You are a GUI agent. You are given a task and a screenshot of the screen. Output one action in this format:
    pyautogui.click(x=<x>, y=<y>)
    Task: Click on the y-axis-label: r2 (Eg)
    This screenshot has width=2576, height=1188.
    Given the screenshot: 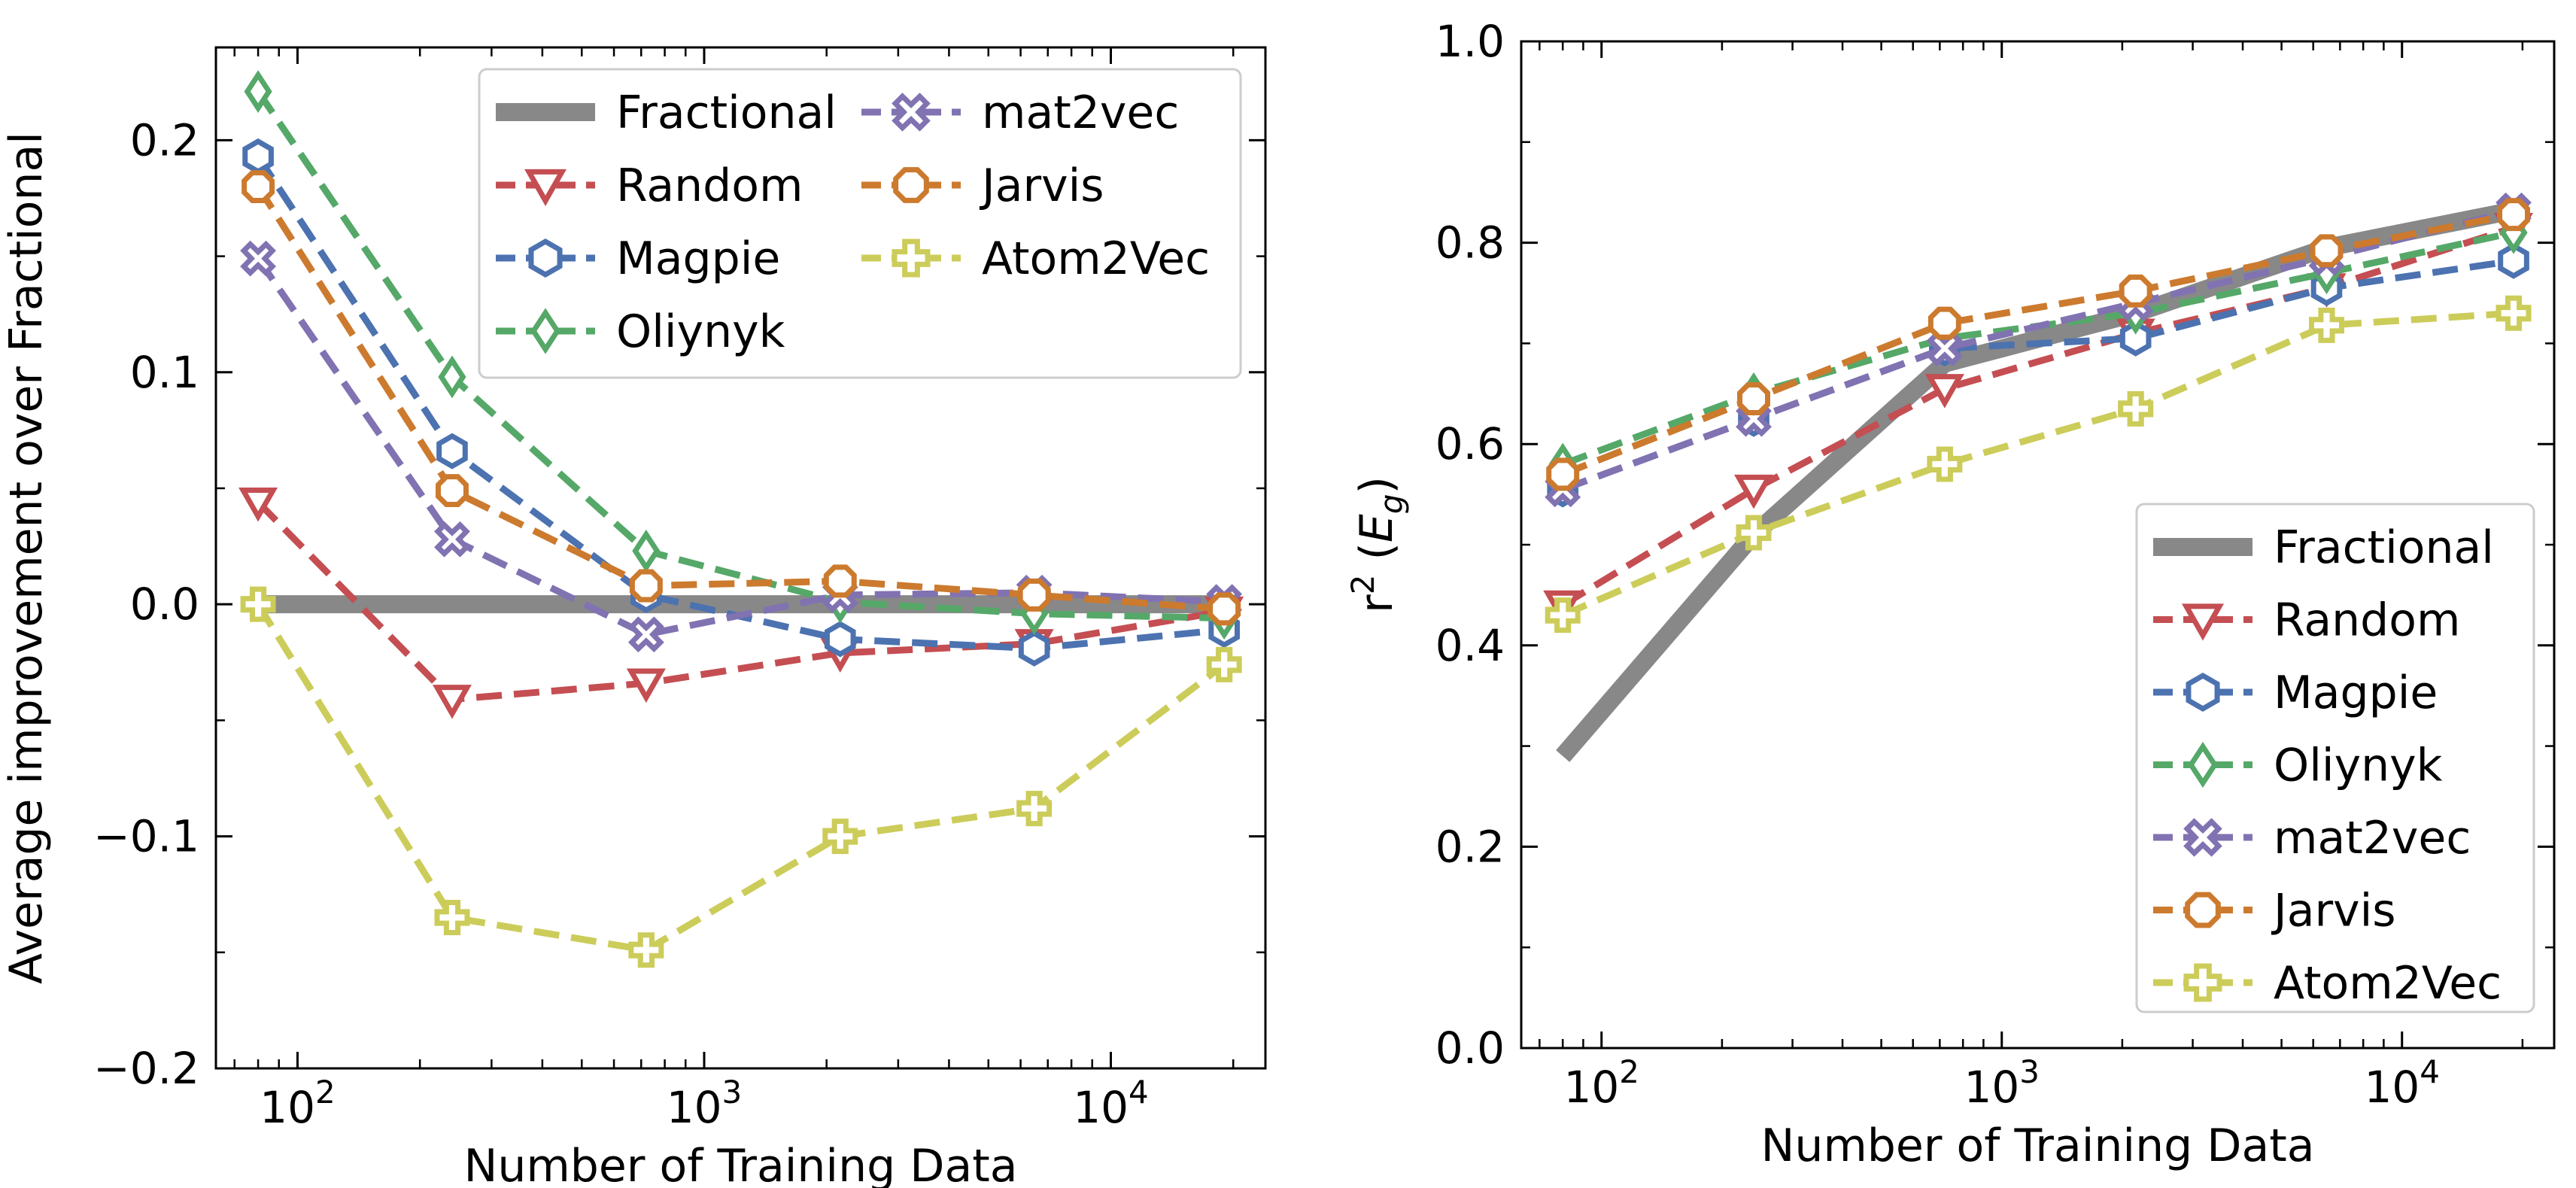 What is the action you would take?
    pyautogui.click(x=1377, y=544)
    